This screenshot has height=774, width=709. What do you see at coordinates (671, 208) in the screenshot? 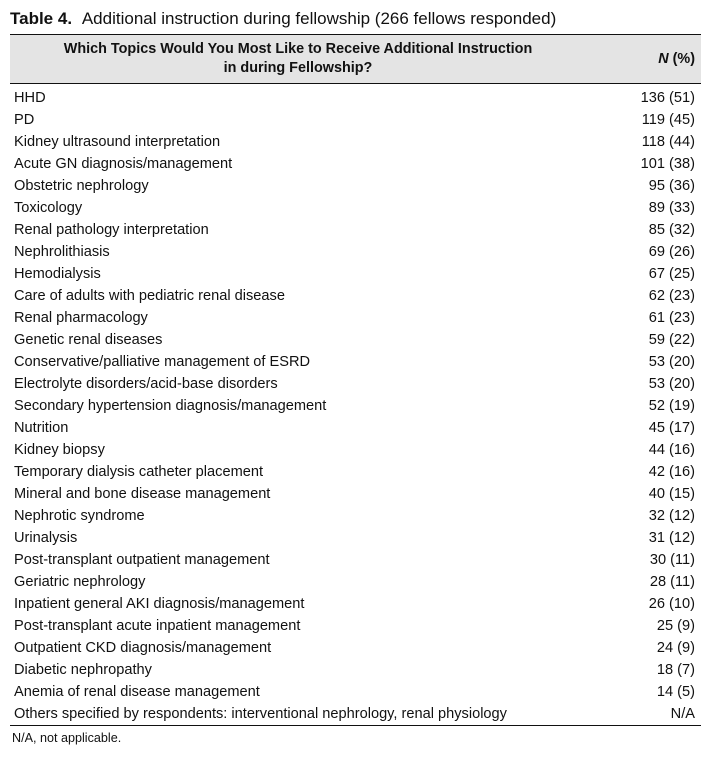
I see `row-value: 89 (33)` at bounding box center [671, 208].